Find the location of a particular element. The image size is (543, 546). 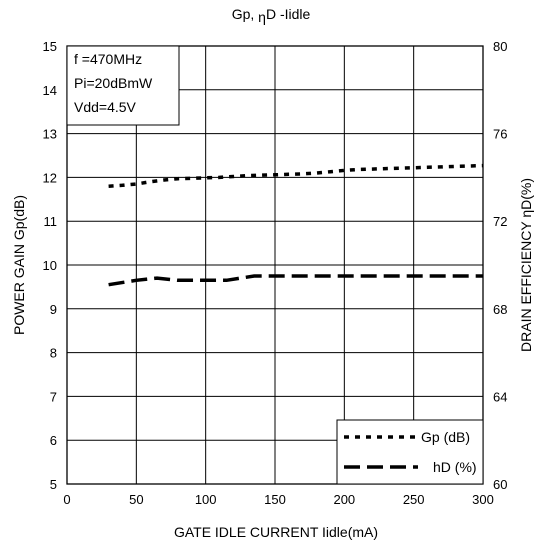

y-left-tick-6: 6 is located at coordinates (53, 440).